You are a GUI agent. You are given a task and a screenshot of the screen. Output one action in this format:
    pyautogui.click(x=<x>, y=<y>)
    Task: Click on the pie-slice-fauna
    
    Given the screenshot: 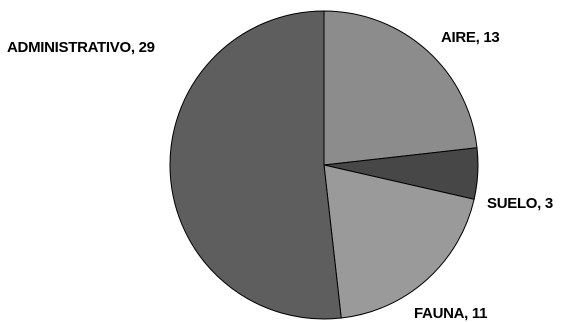 What is the action you would take?
    pyautogui.click(x=399, y=241)
    